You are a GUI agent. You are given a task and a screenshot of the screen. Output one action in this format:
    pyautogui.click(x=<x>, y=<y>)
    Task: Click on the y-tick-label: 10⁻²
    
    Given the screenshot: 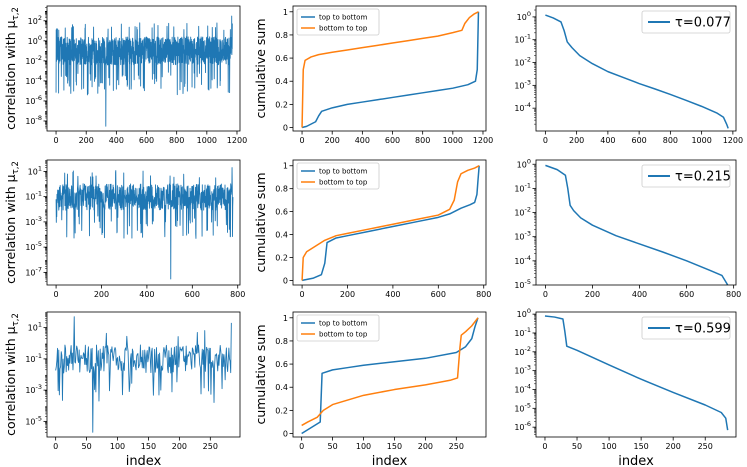 What is the action you would take?
    pyautogui.click(x=522, y=212)
    